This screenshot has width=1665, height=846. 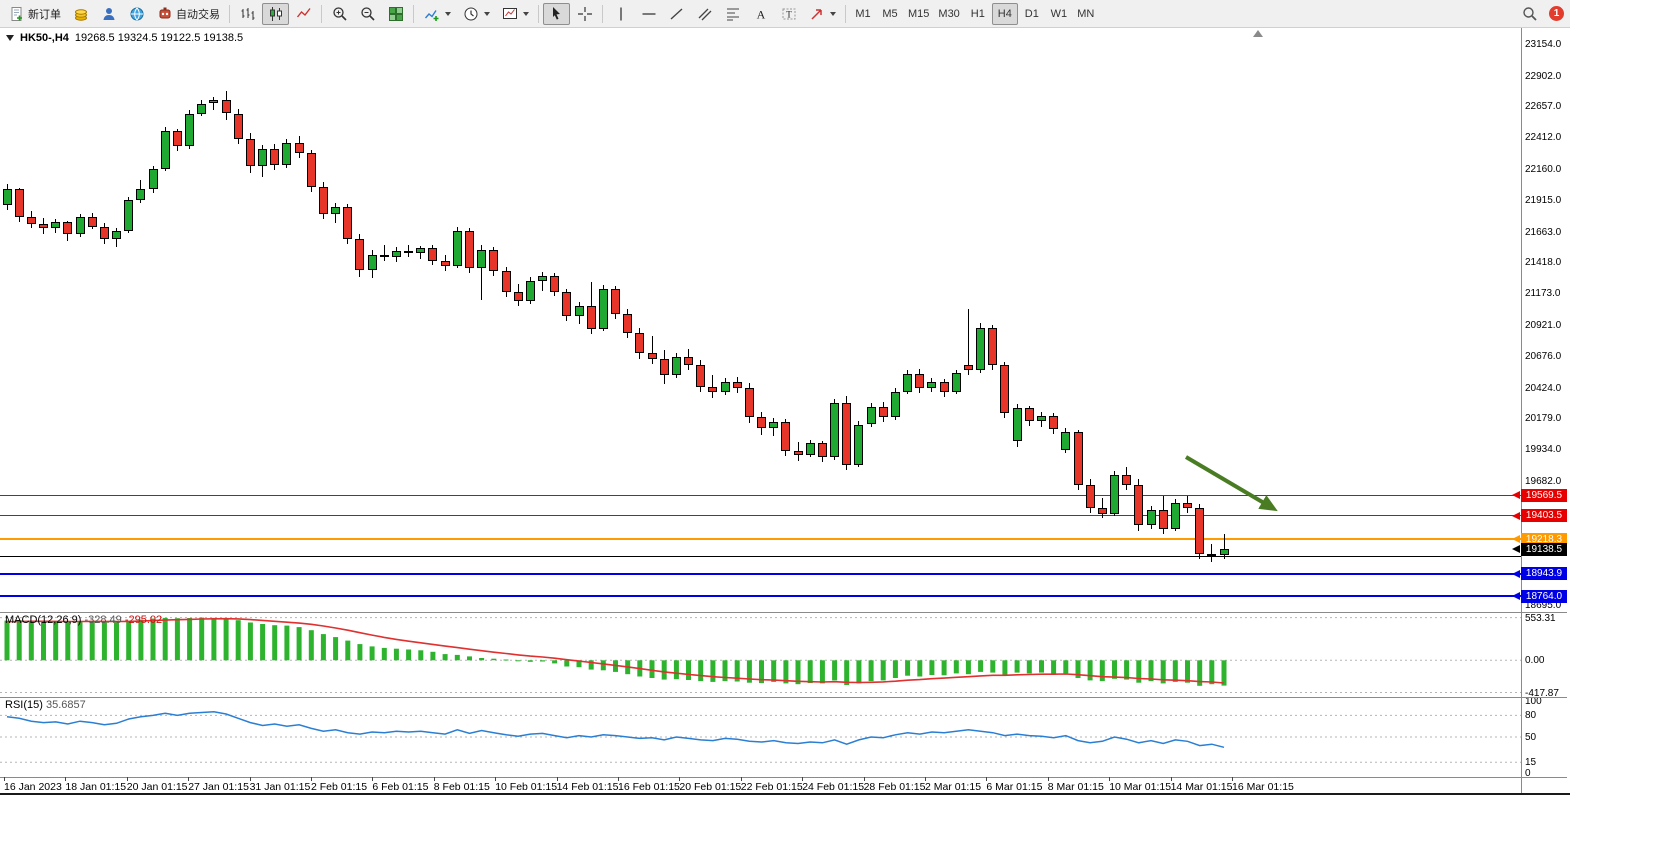 I want to click on indicators-button, so click(x=437, y=14).